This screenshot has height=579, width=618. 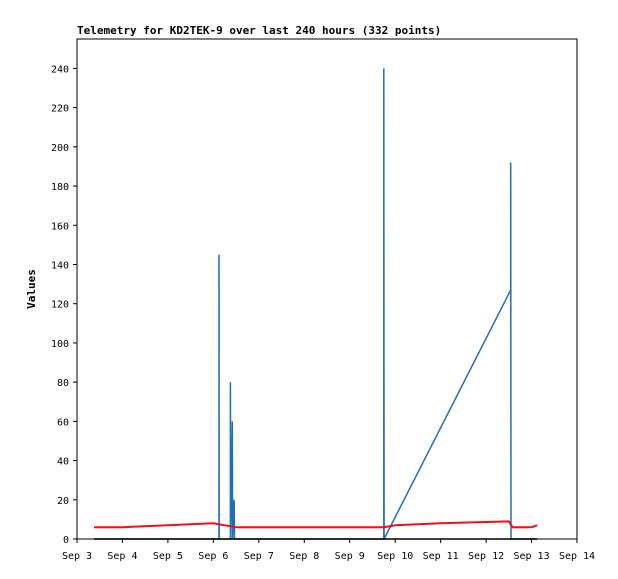 I want to click on y-tick-label: 100, so click(x=60, y=344).